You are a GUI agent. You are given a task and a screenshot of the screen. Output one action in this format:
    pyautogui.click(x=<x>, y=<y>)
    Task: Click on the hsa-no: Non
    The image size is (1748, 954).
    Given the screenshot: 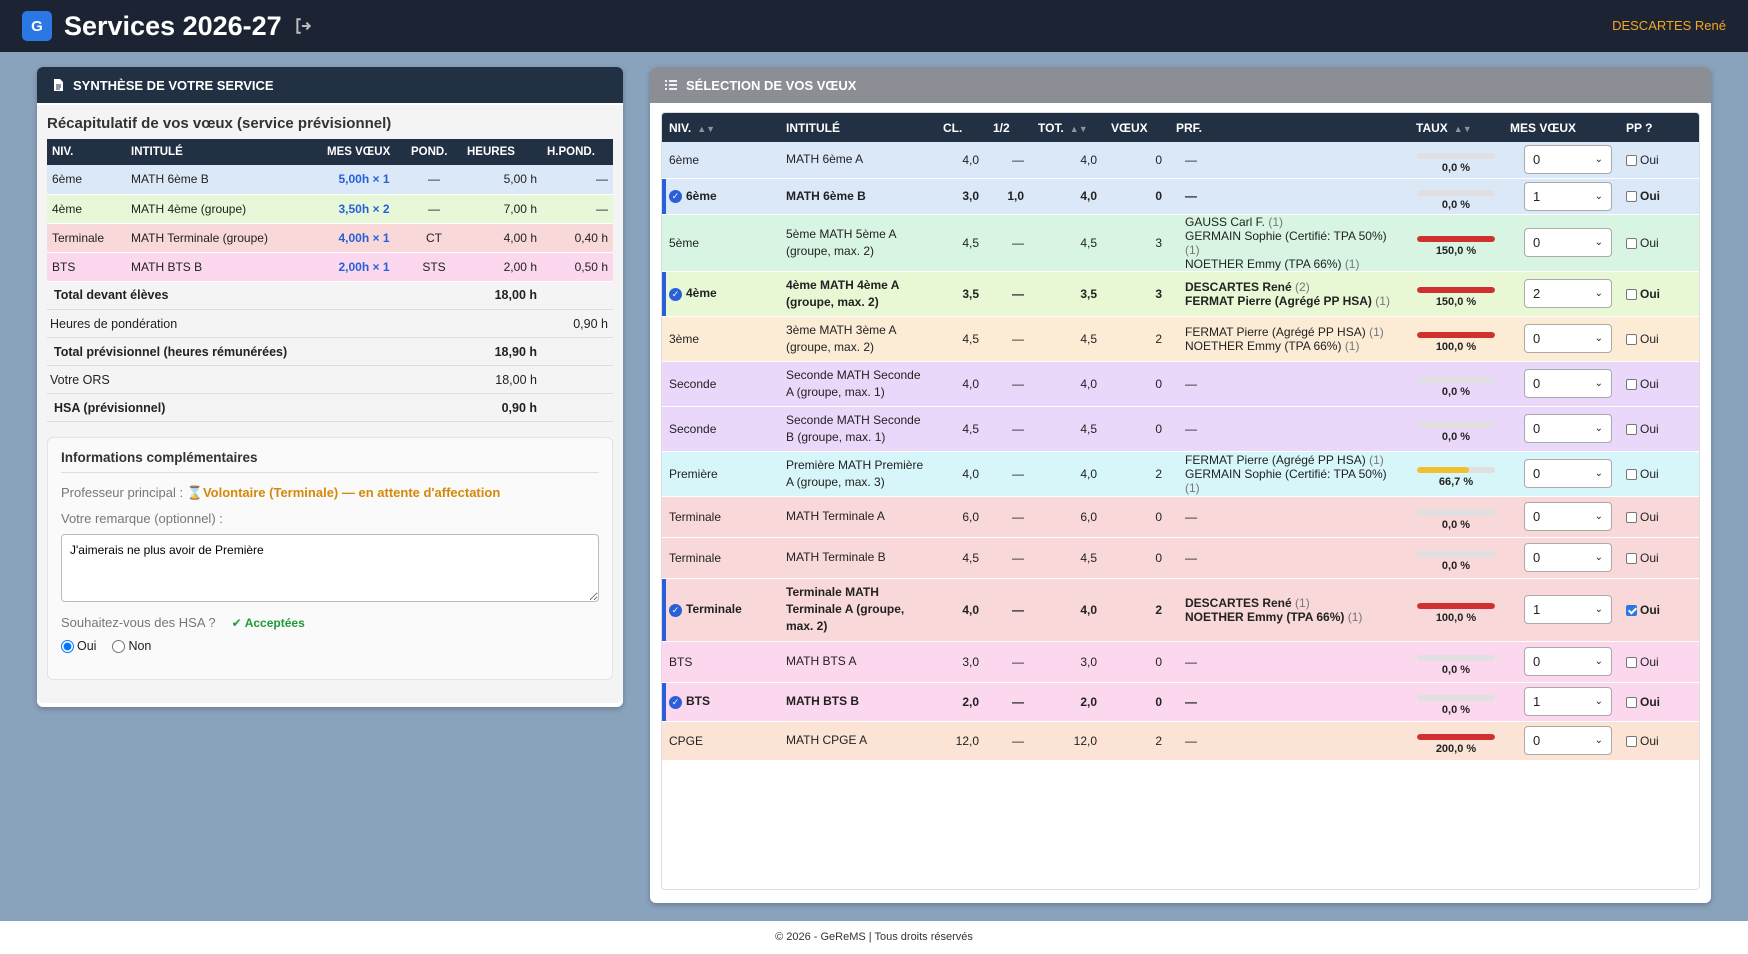 What is the action you would take?
    pyautogui.click(x=131, y=646)
    